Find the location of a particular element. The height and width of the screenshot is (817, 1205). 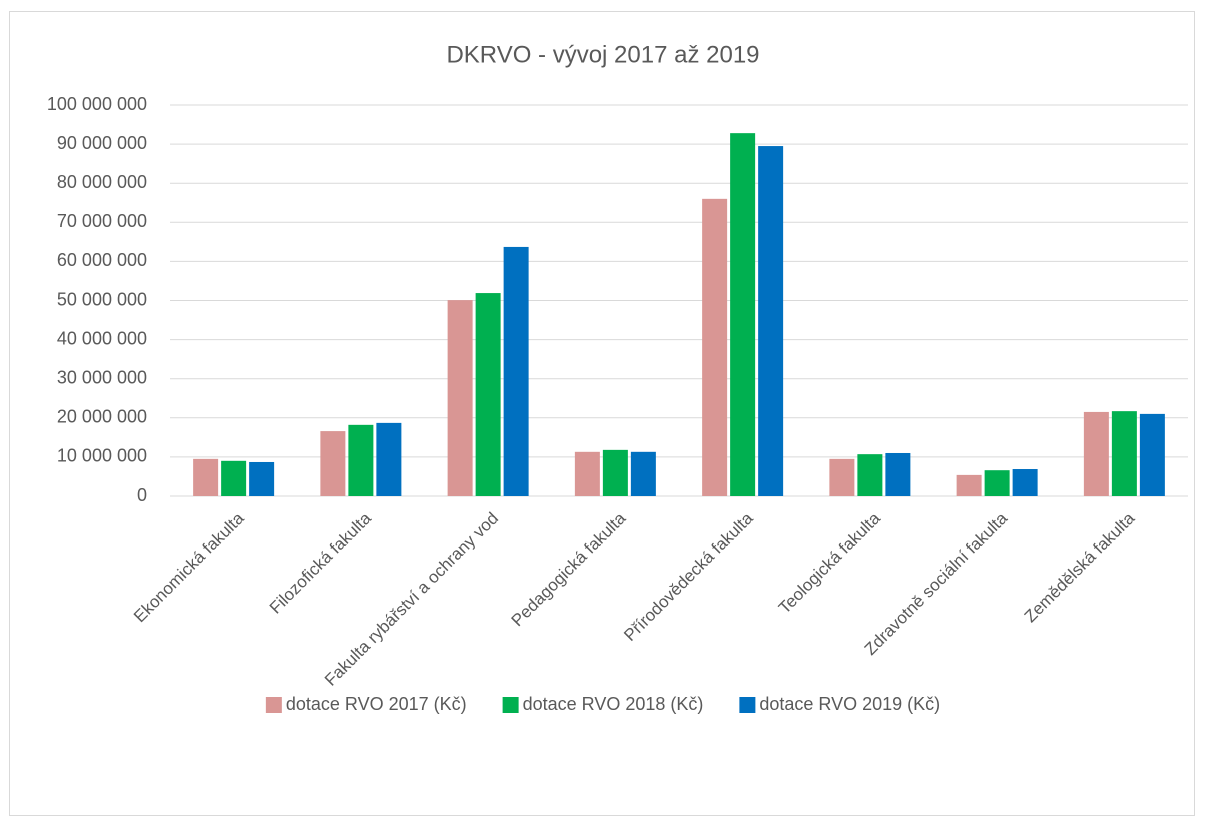

y-tick-label: 80 000 000 is located at coordinates (102, 182).